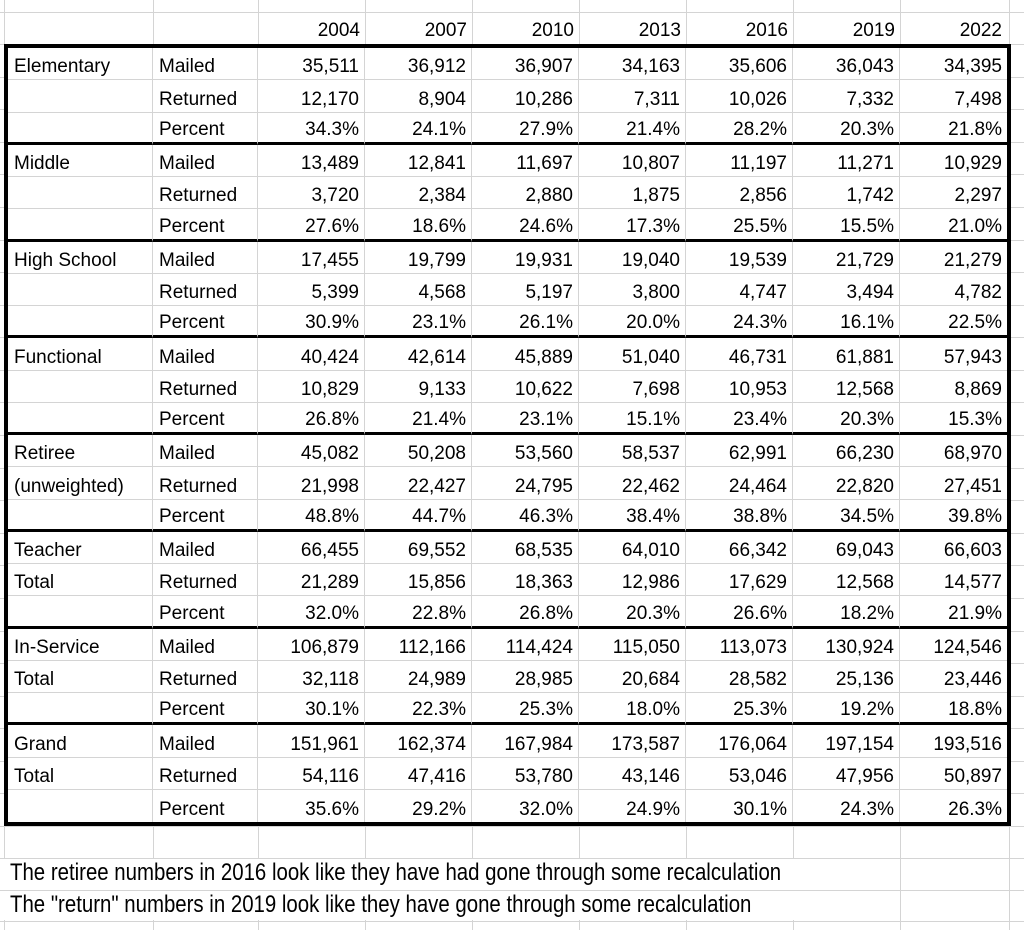 This screenshot has height=930, width=1024. I want to click on value-cell: 66,342, so click(739, 547).